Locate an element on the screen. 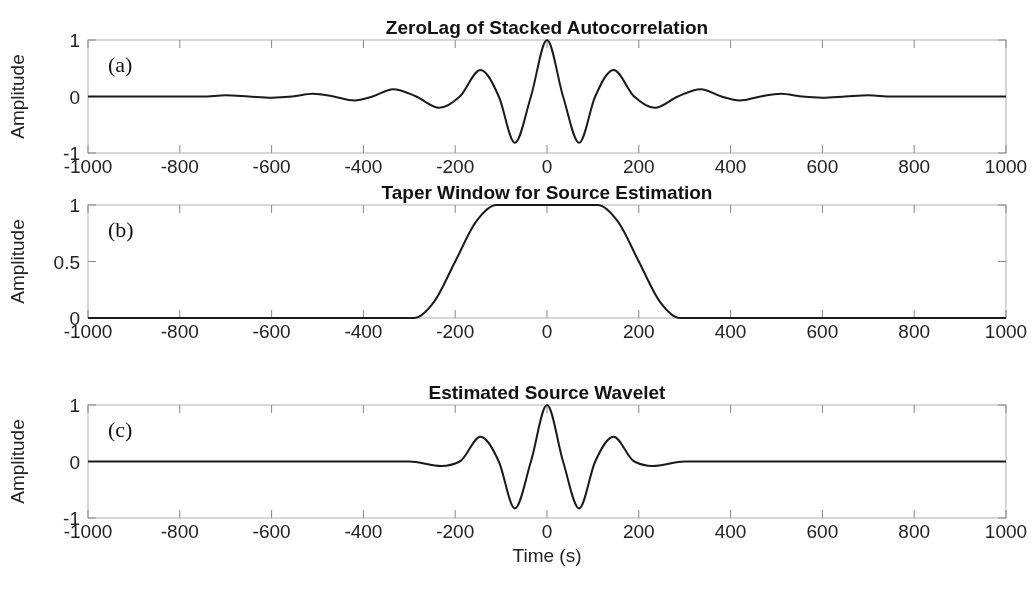 This screenshot has height=610, width=1031. annotation: (a) is located at coordinates (120, 64).